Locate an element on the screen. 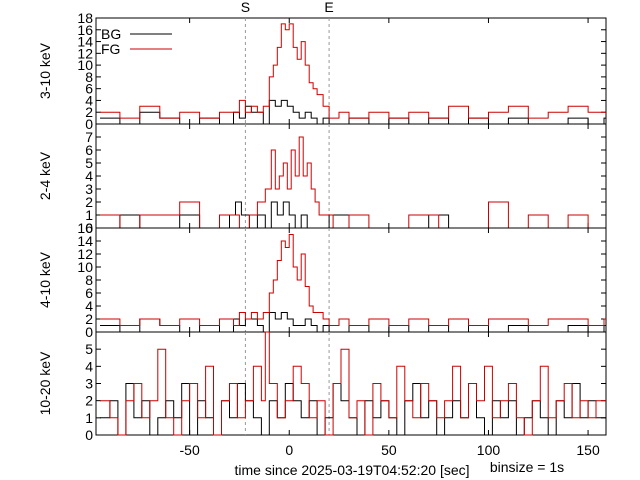 Image resolution: width=640 pixels, height=480 pixels. x-tick-label: 150 is located at coordinates (588, 450).